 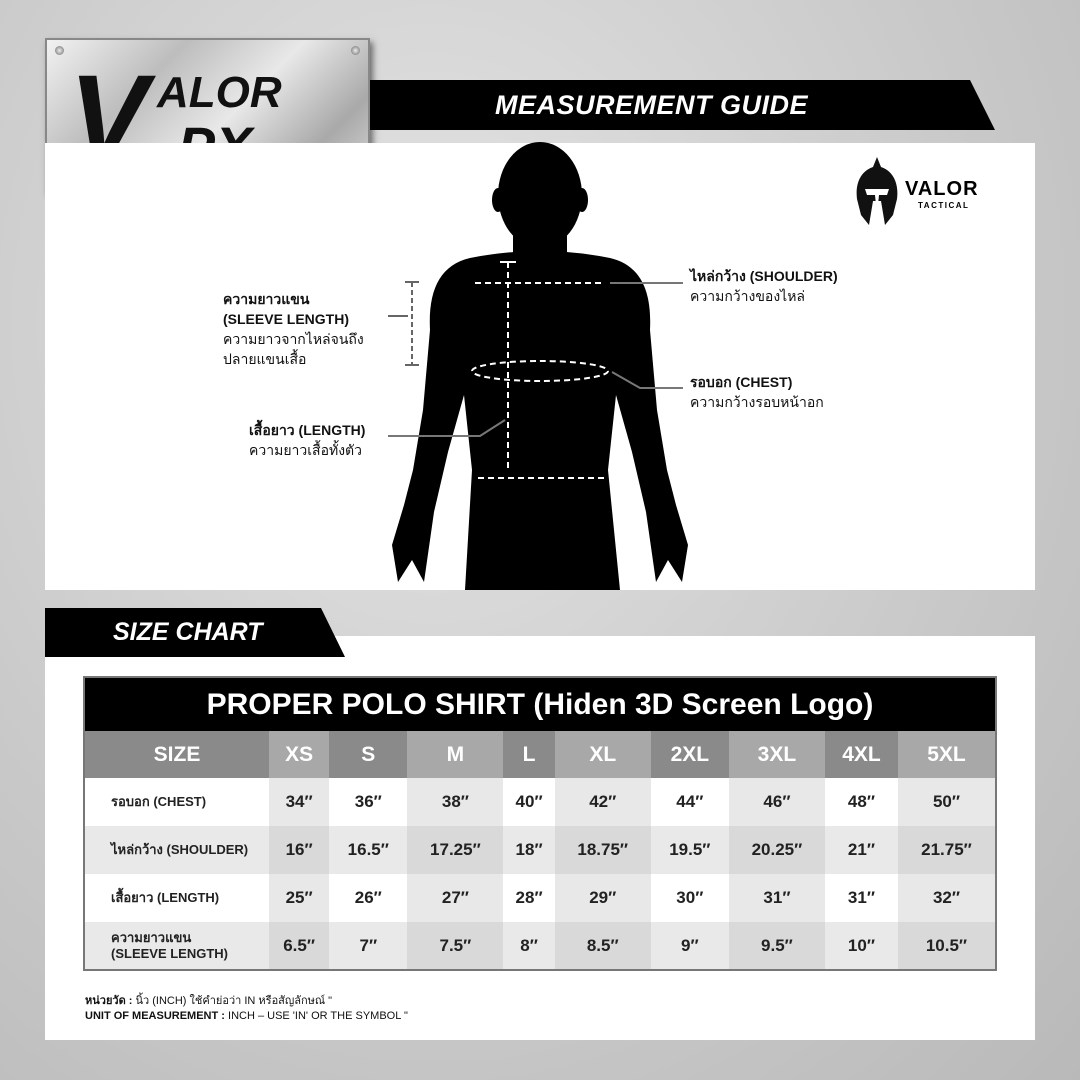 I want to click on measurement-cell: 40″, so click(x=529, y=802).